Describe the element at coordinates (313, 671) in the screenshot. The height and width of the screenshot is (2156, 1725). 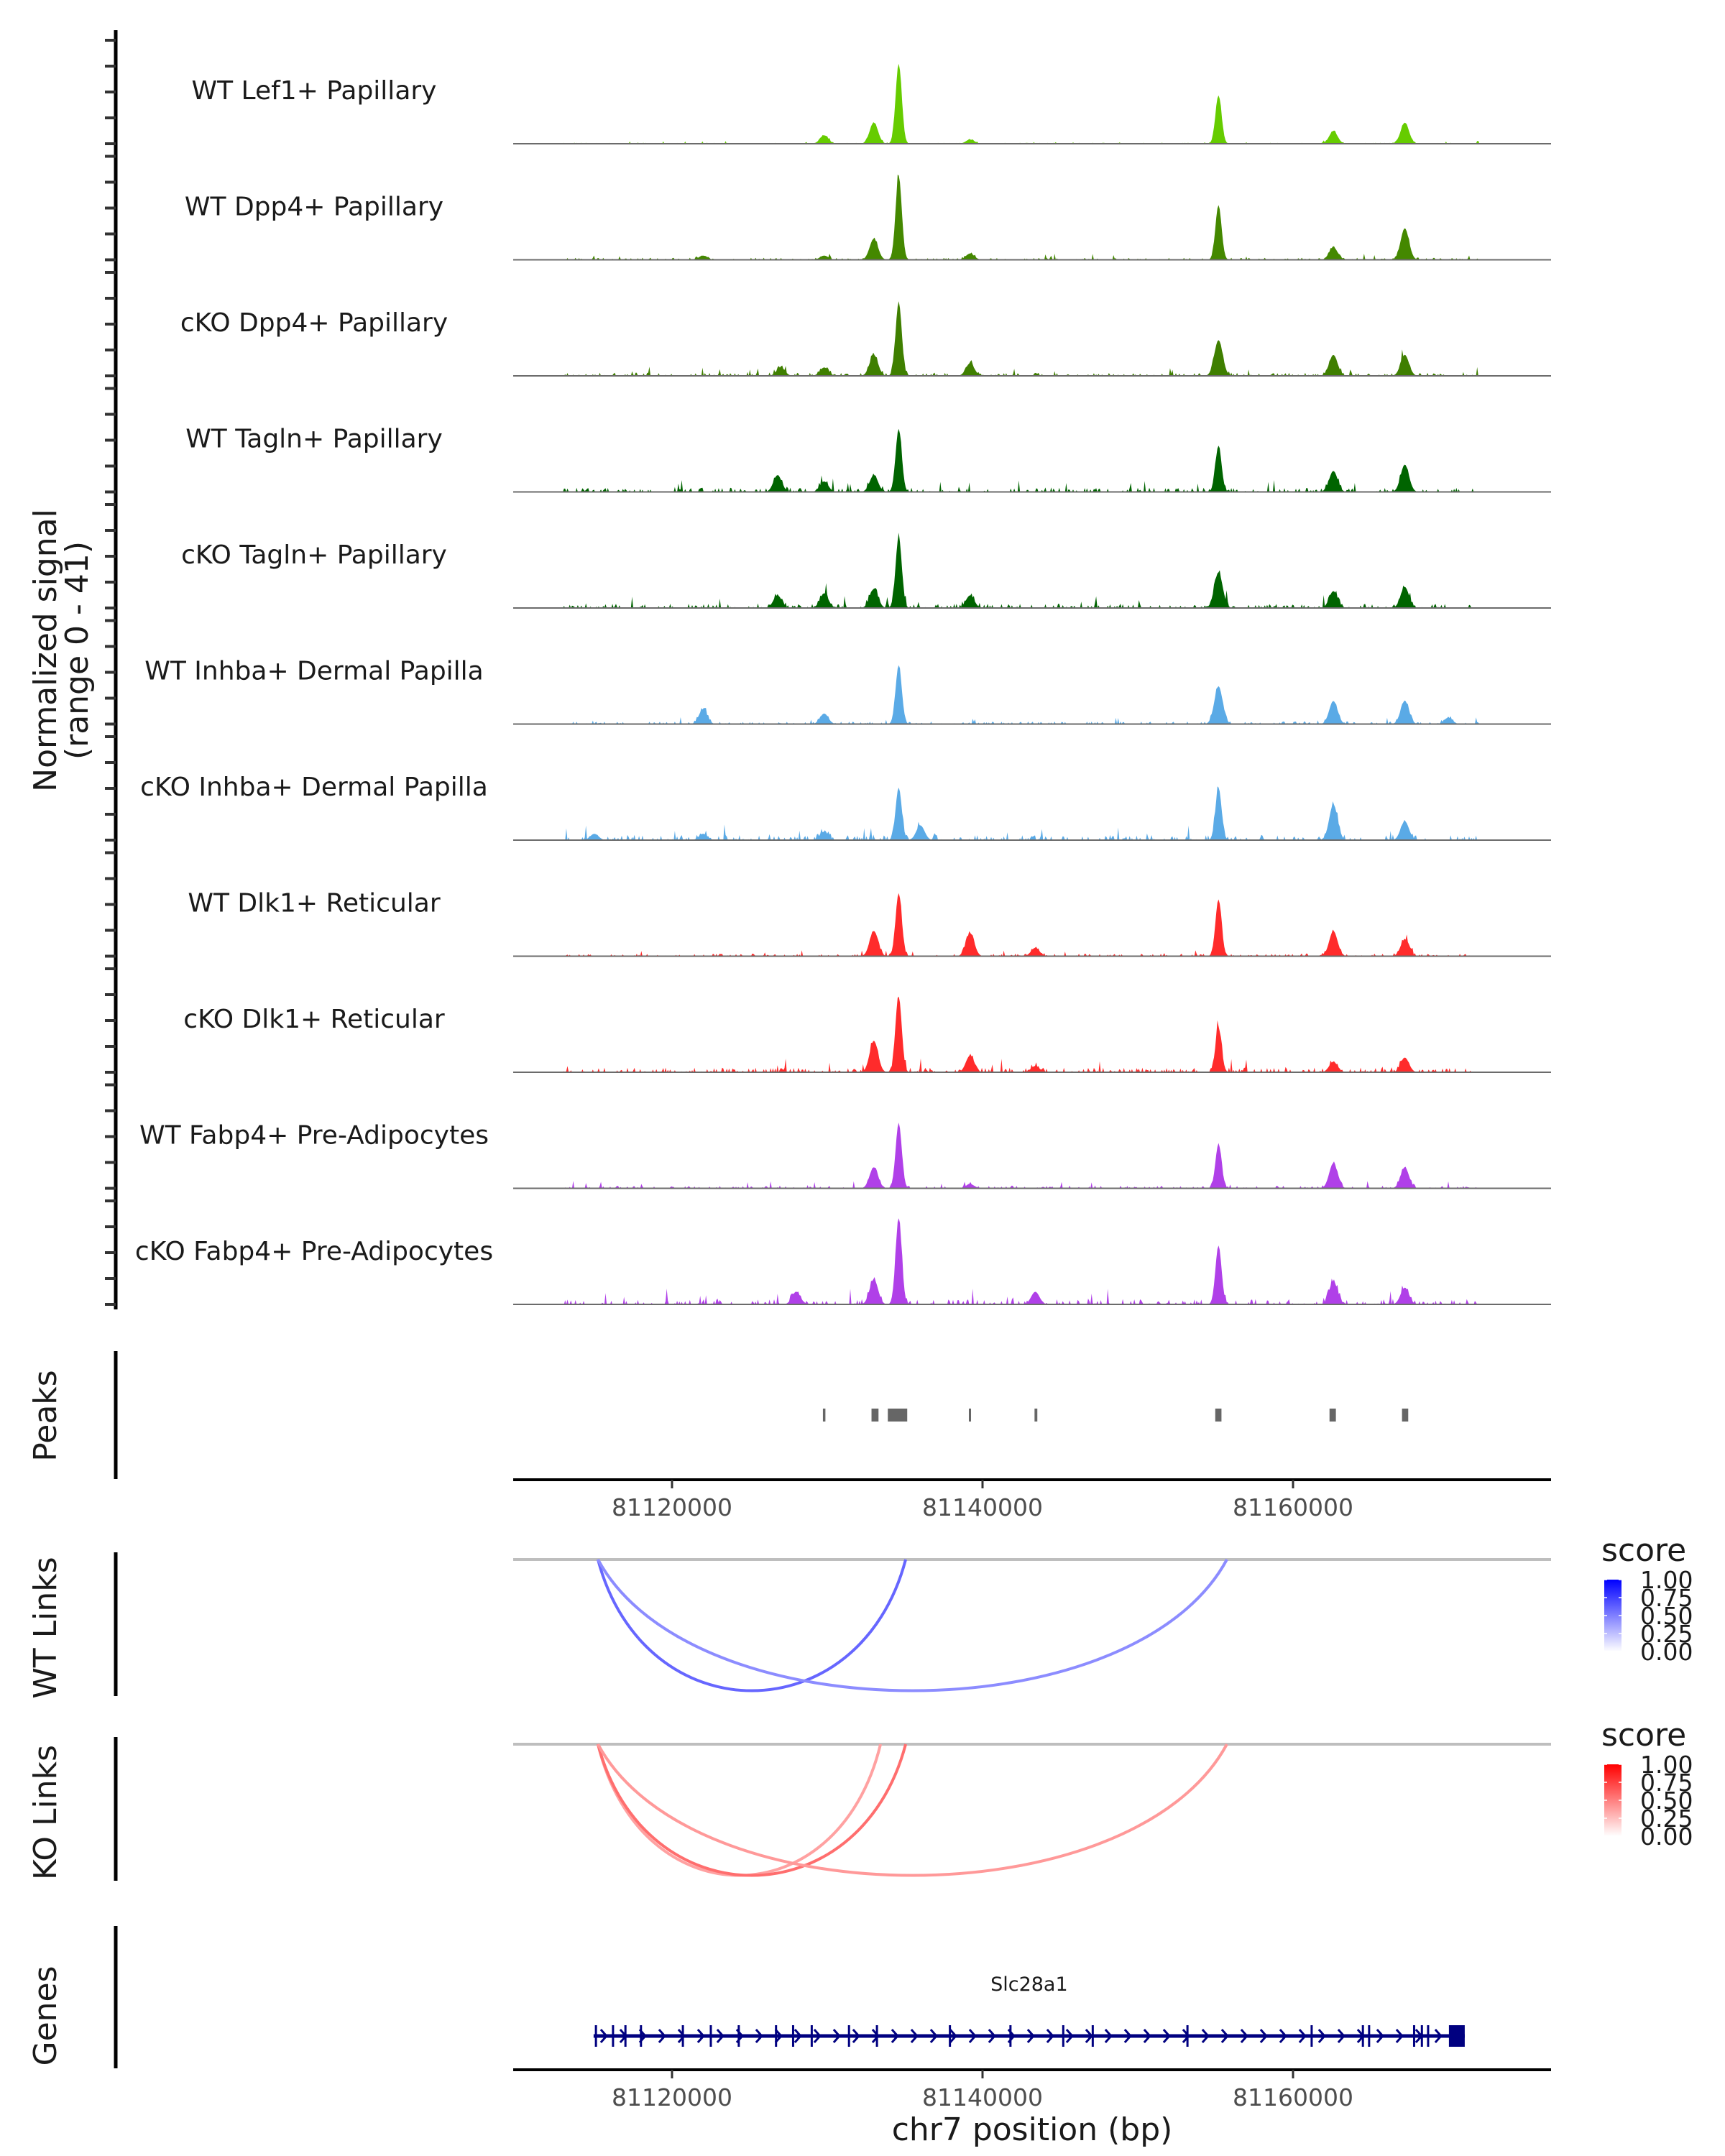
I see `track-label: WT Inhba+ Dermal Papilla` at that location.